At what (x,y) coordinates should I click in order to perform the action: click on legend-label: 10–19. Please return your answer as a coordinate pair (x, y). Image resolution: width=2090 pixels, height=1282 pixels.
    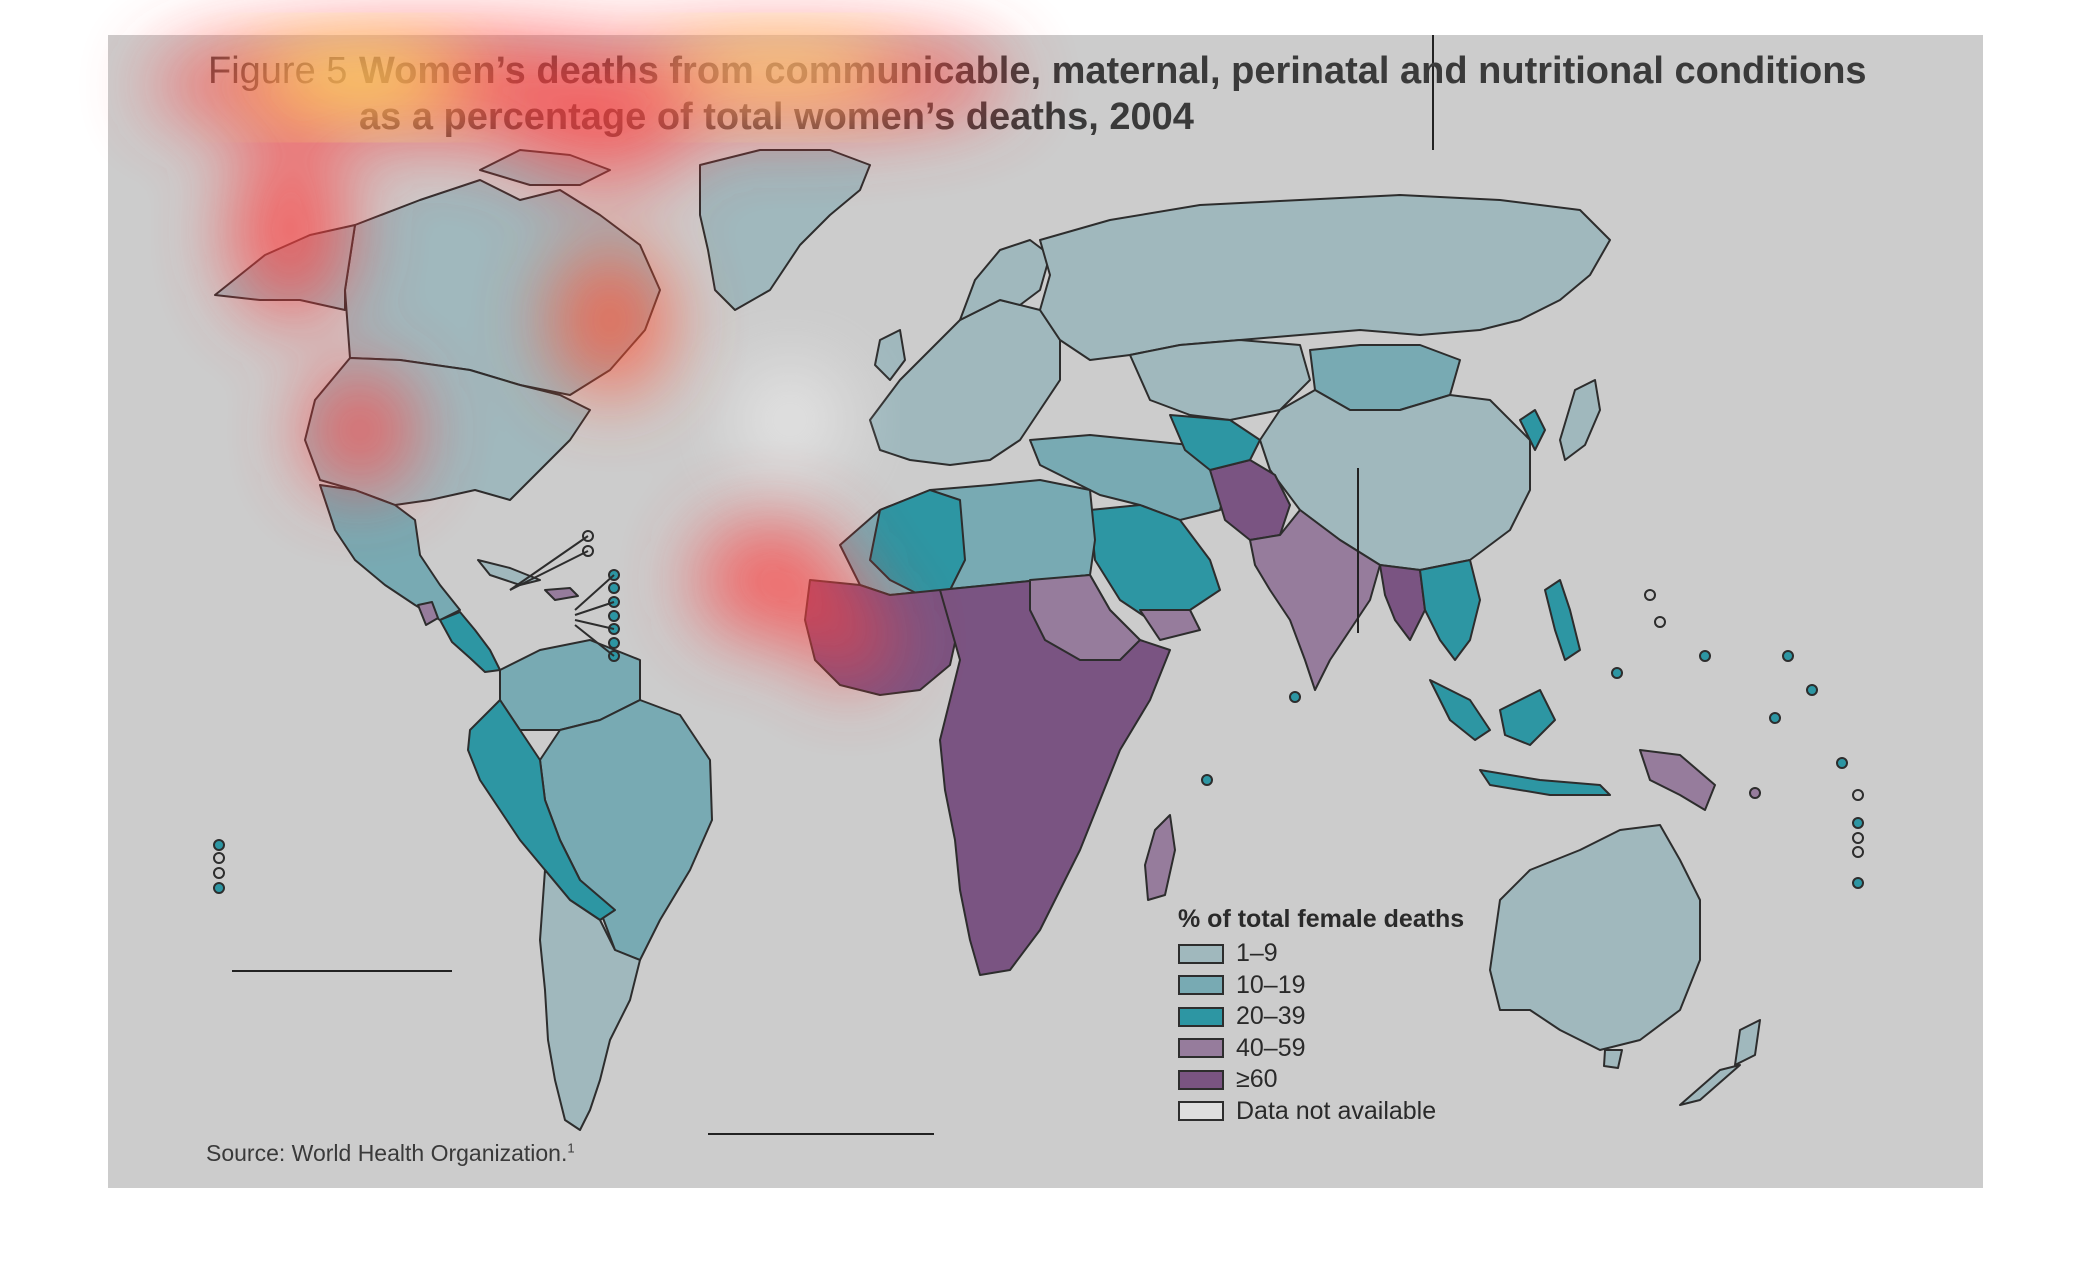
    Looking at the image, I should click on (1271, 984).